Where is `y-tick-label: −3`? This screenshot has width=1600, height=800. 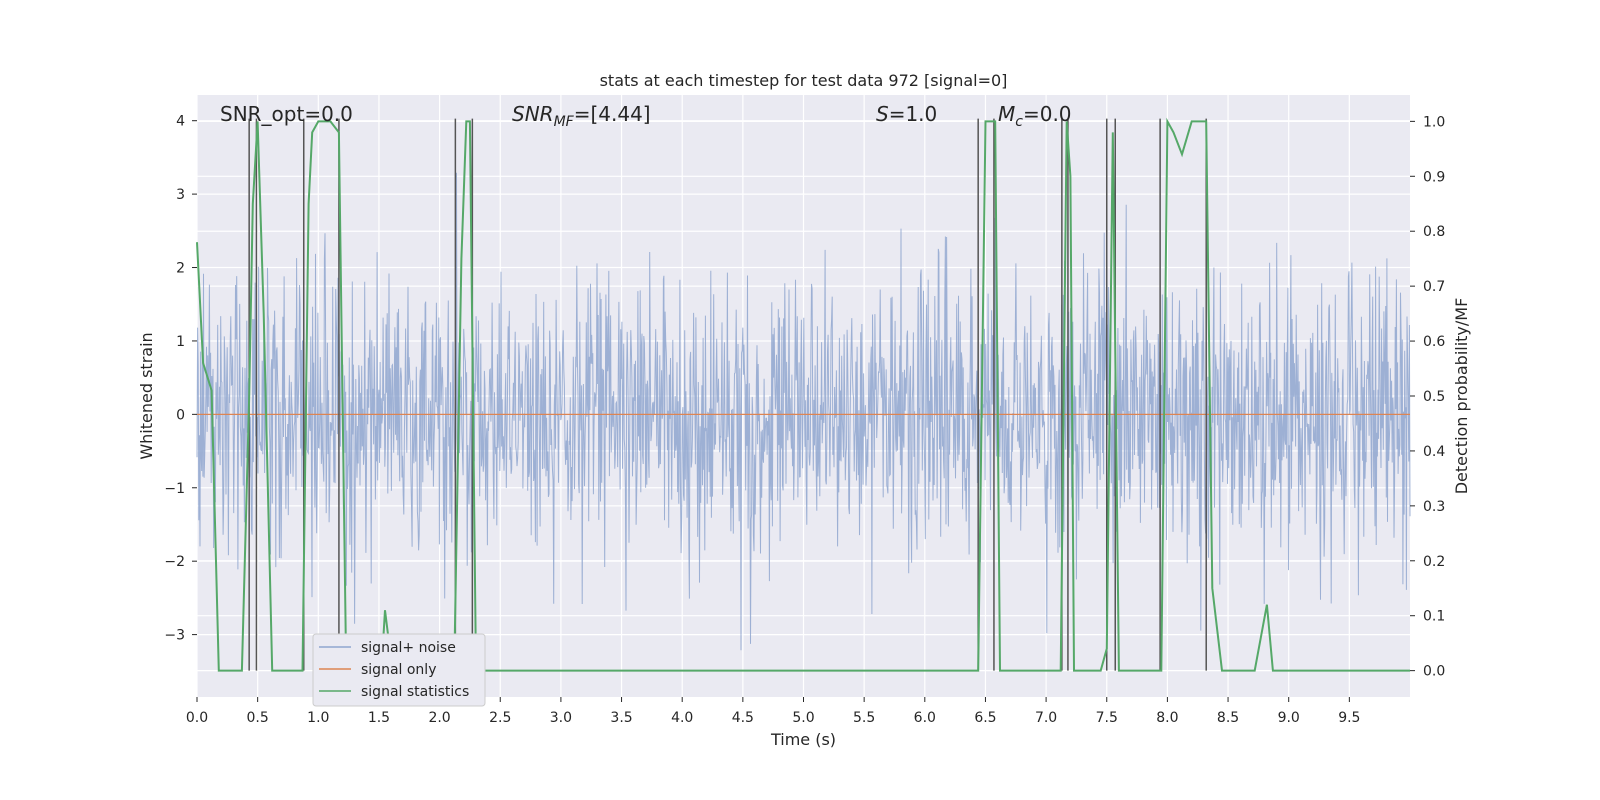
y-tick-label: −3 is located at coordinates (174, 636).